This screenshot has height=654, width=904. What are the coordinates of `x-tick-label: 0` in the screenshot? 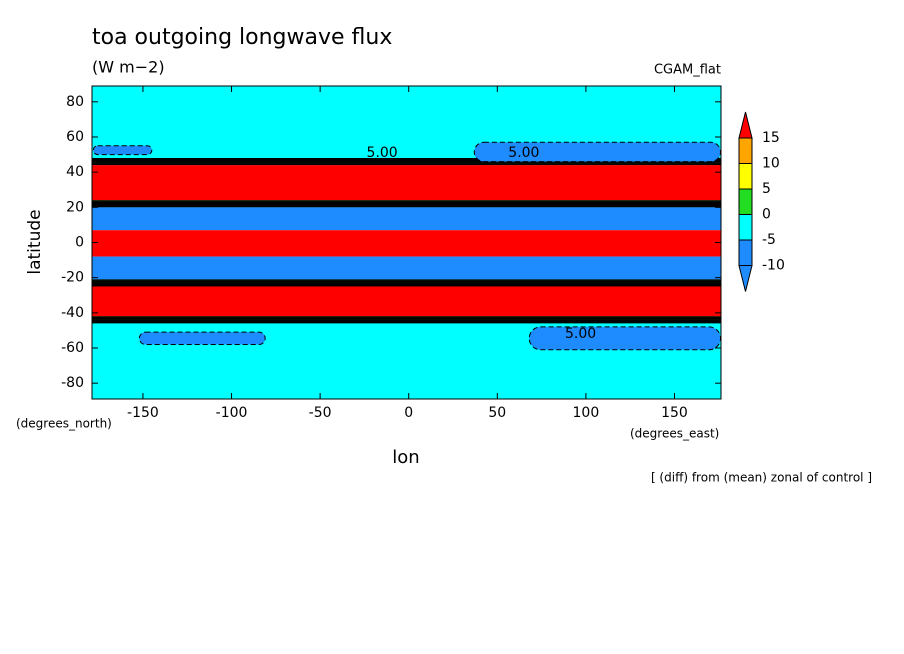 It's located at (408, 413).